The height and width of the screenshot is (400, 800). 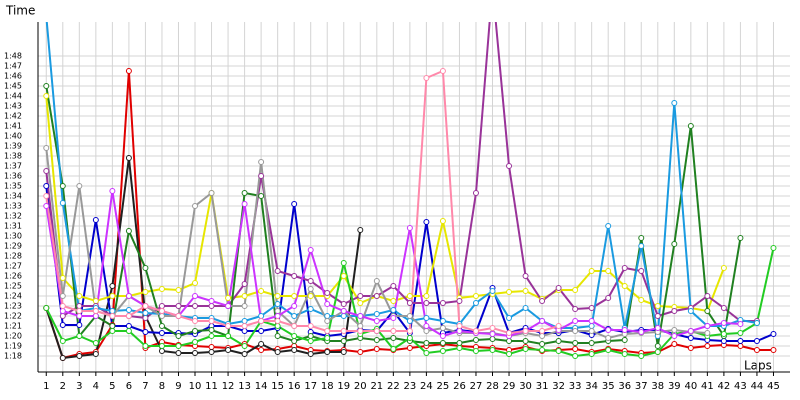 I want to click on x-tick-label: 36, so click(x=624, y=386).